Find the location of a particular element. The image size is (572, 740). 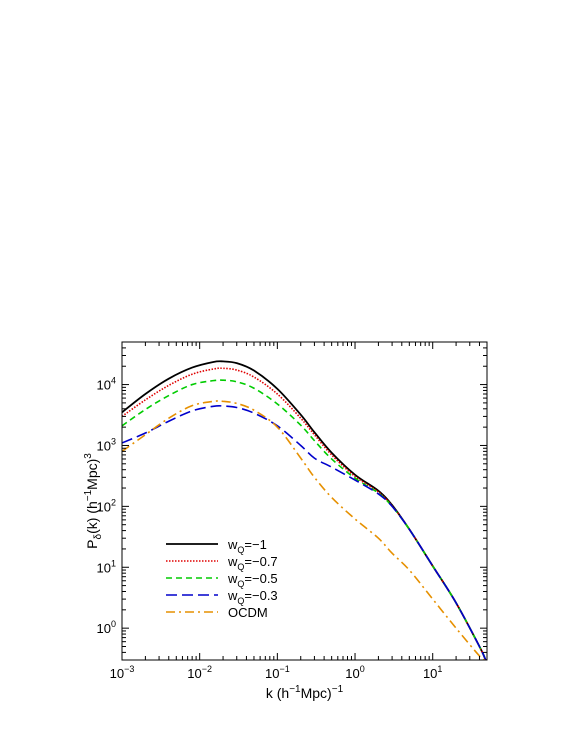

x-tick-label: 10⁻² is located at coordinates (199, 672).